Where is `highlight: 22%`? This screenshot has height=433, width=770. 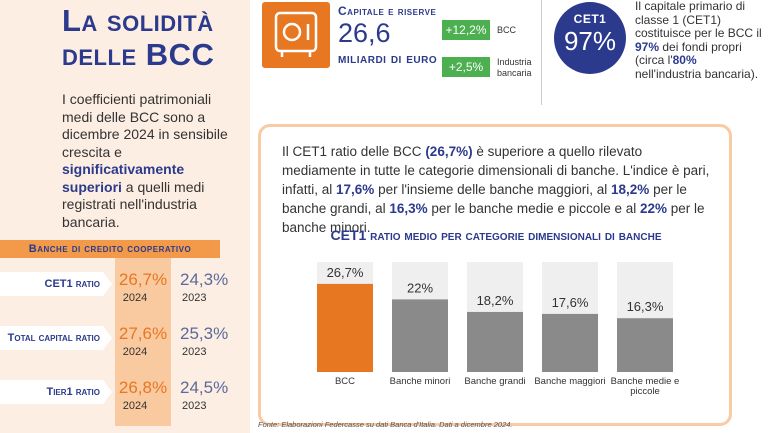
highlight: 22% is located at coordinates (654, 208).